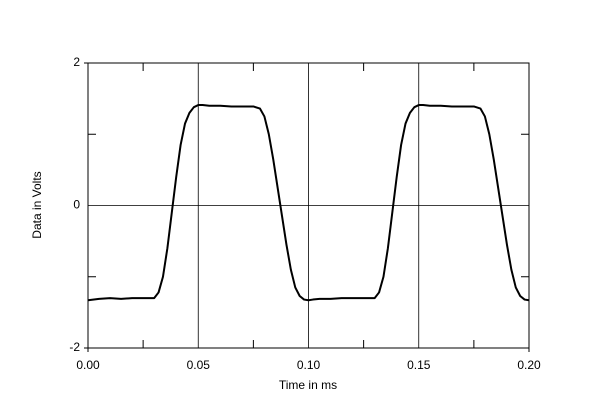 The height and width of the screenshot is (419, 600). I want to click on x-axis-label: Time in ms, so click(308, 385).